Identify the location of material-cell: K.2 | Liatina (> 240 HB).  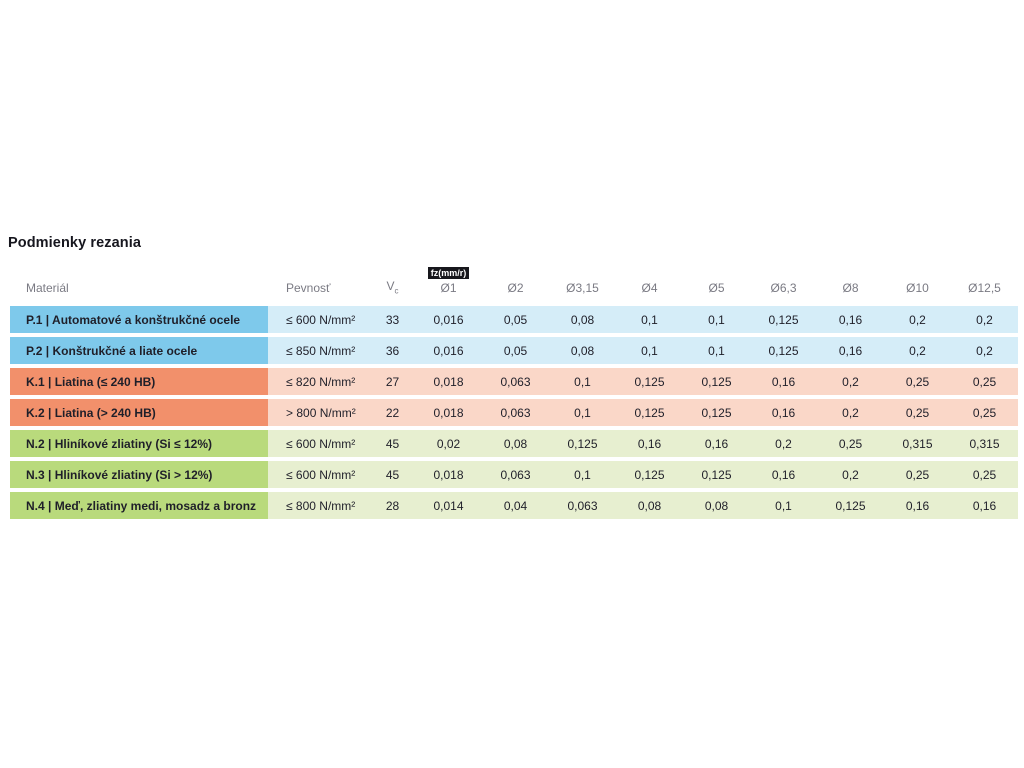
(139, 412).